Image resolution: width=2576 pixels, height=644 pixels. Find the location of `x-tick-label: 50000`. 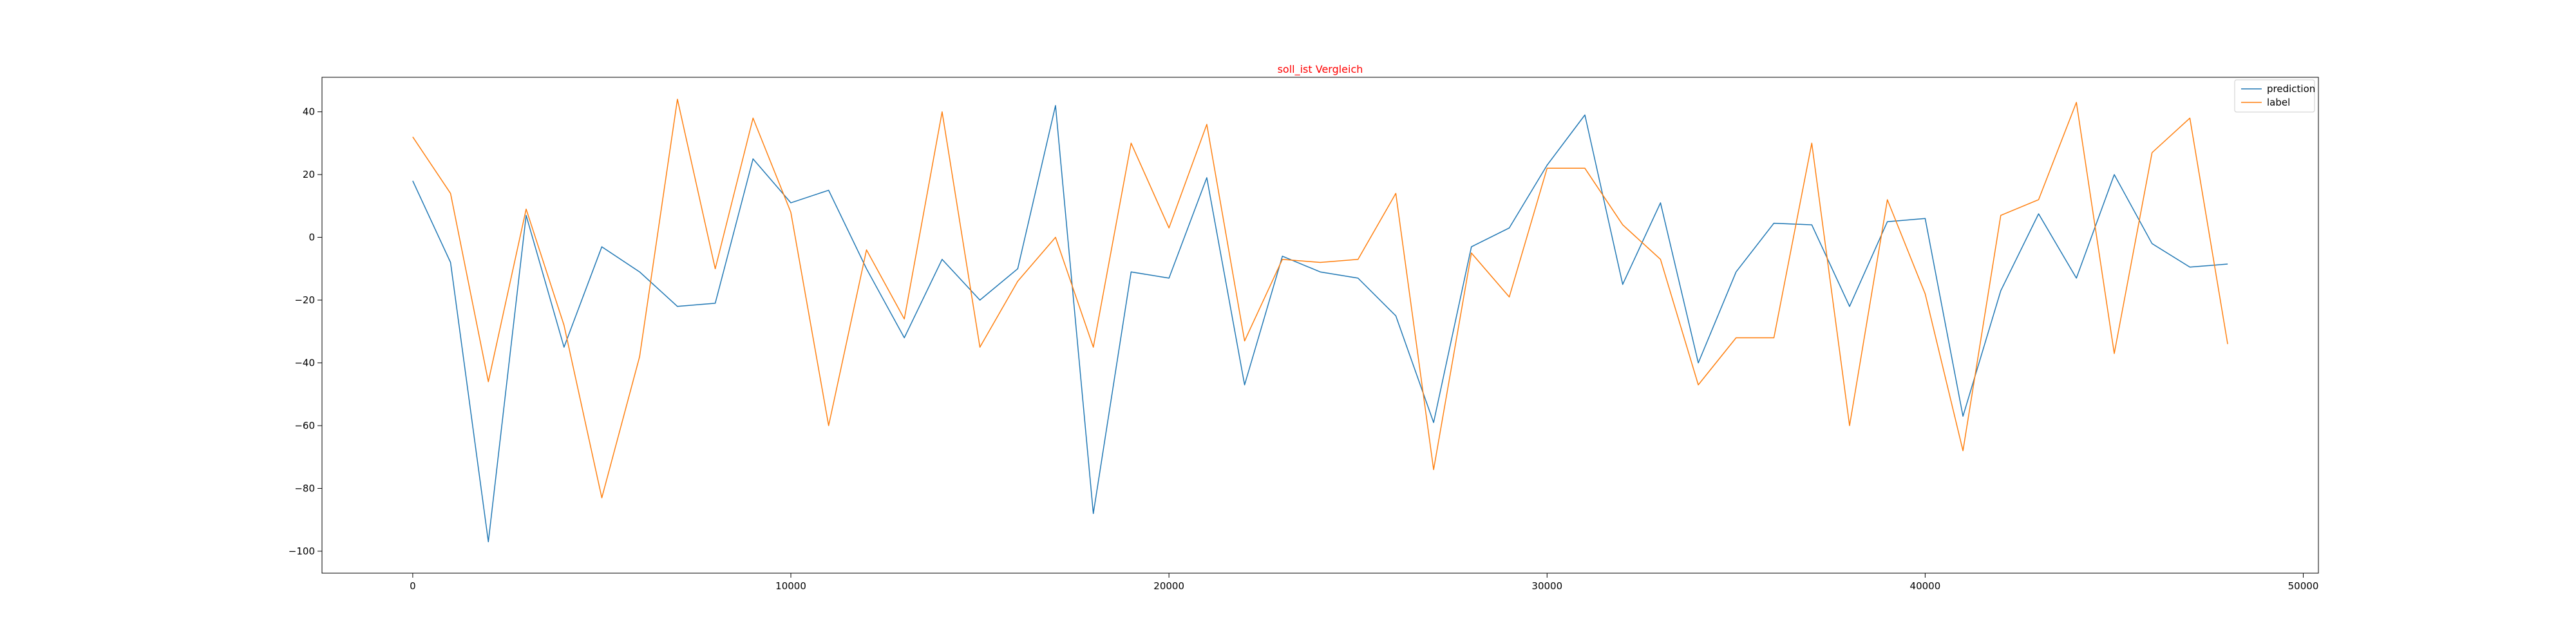

x-tick-label: 50000 is located at coordinates (2303, 586).